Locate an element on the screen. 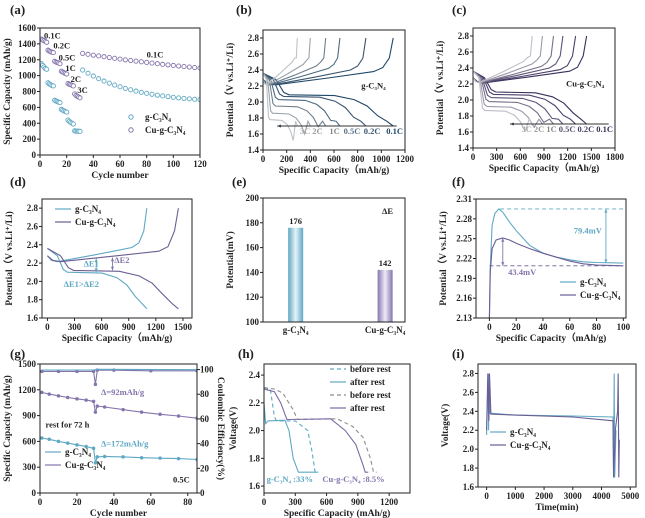  annotation: rest for 72 h is located at coordinates (68, 425).